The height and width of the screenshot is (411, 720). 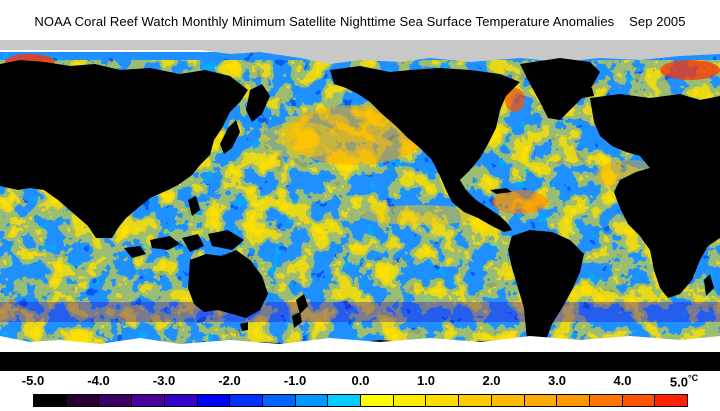 What do you see at coordinates (622, 380) in the screenshot?
I see `colorbar-tick-label: 4.0` at bounding box center [622, 380].